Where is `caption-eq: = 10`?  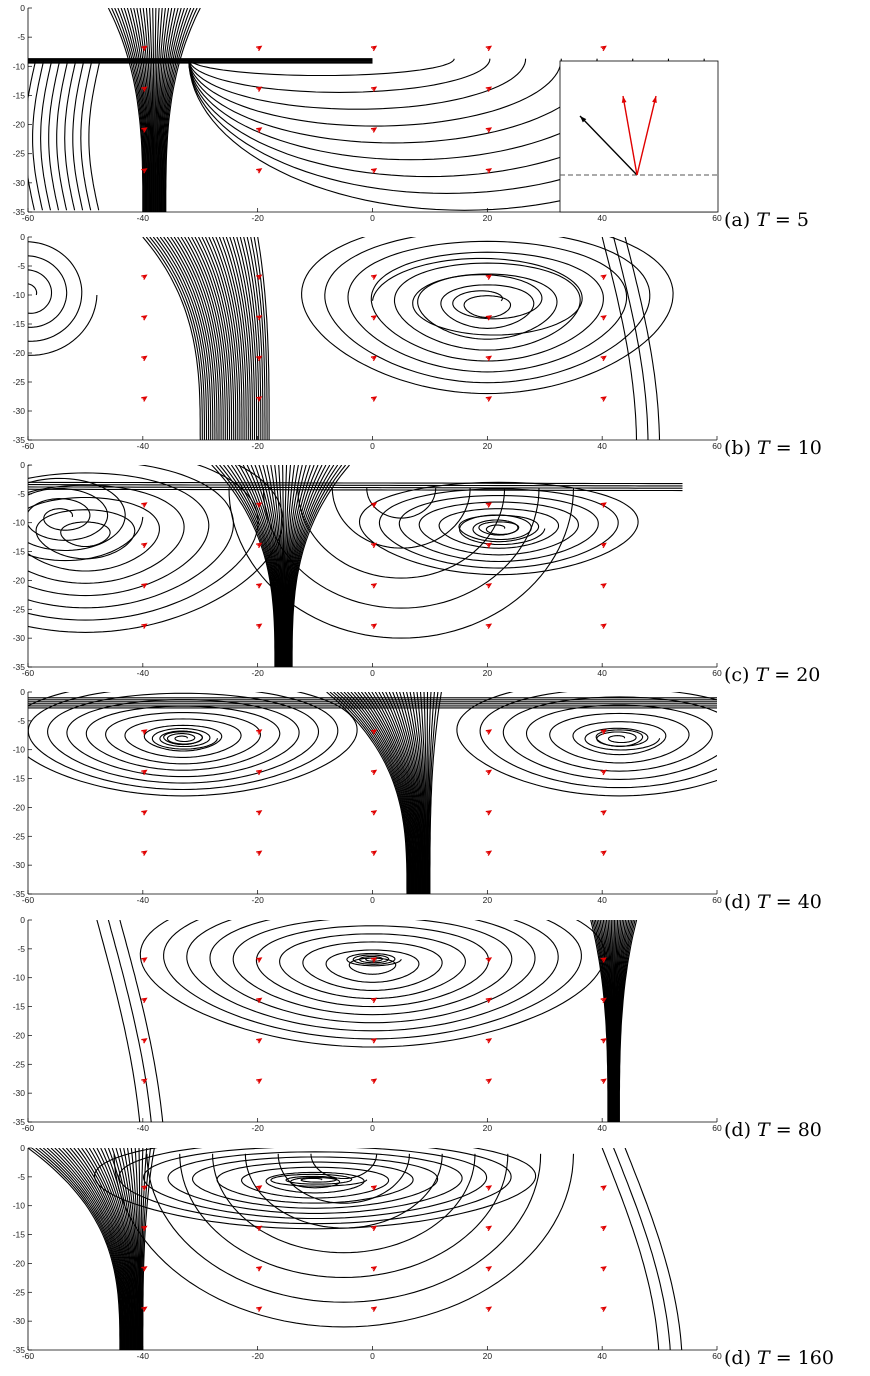 caption-eq: = 10 is located at coordinates (796, 448).